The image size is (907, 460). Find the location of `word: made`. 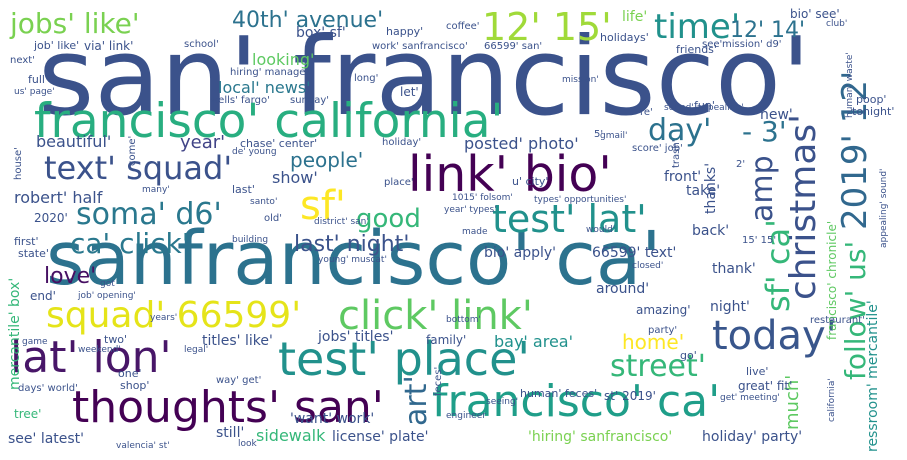

word: made is located at coordinates (475, 232).